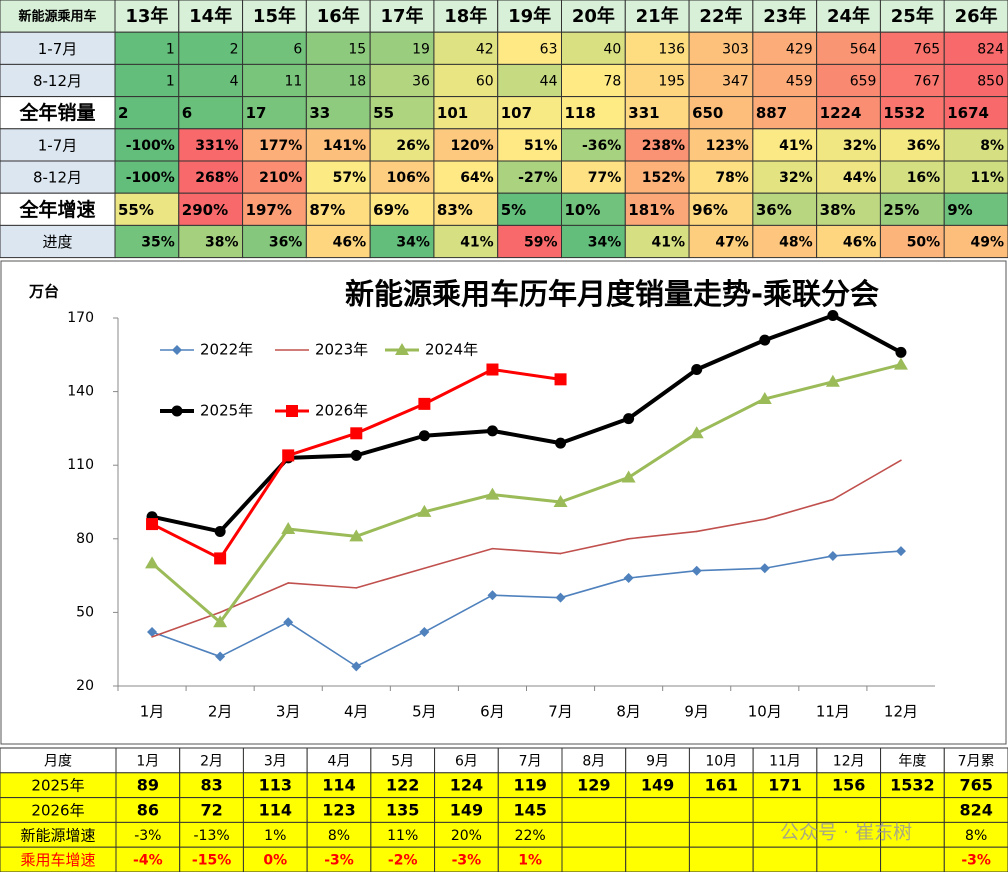  Describe the element at coordinates (833, 712) in the screenshot. I see `x-tick-label: 11月` at that location.